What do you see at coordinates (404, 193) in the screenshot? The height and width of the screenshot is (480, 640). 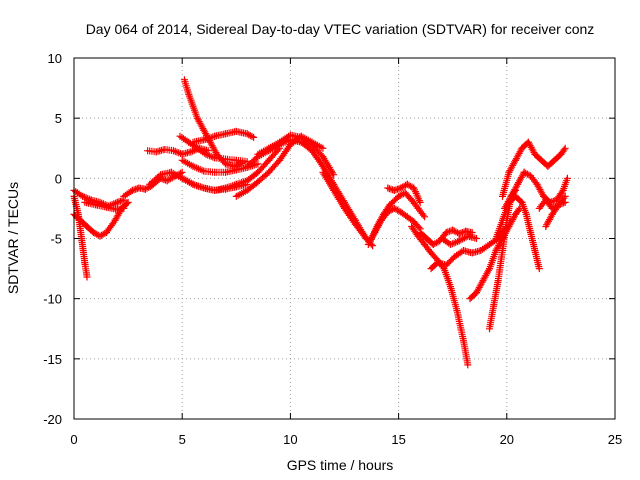 I see `series-pass-t` at bounding box center [404, 193].